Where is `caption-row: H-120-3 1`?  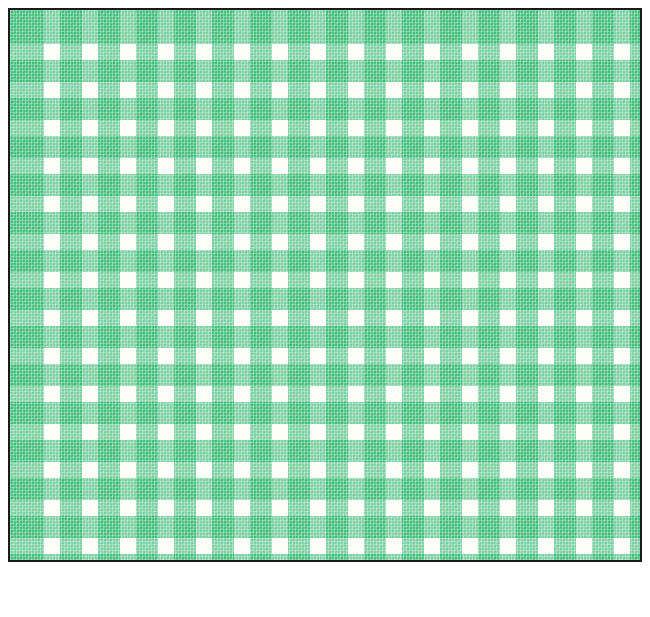 caption-row: H-120-3 1 is located at coordinates (325, 589).